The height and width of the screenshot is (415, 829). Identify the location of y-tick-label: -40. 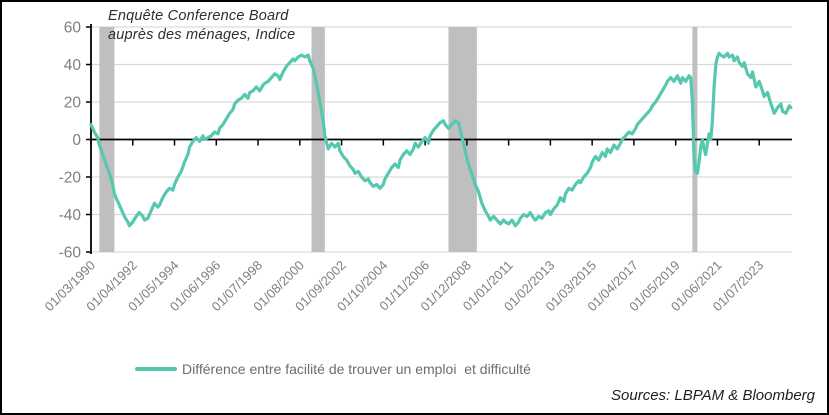
(70, 215).